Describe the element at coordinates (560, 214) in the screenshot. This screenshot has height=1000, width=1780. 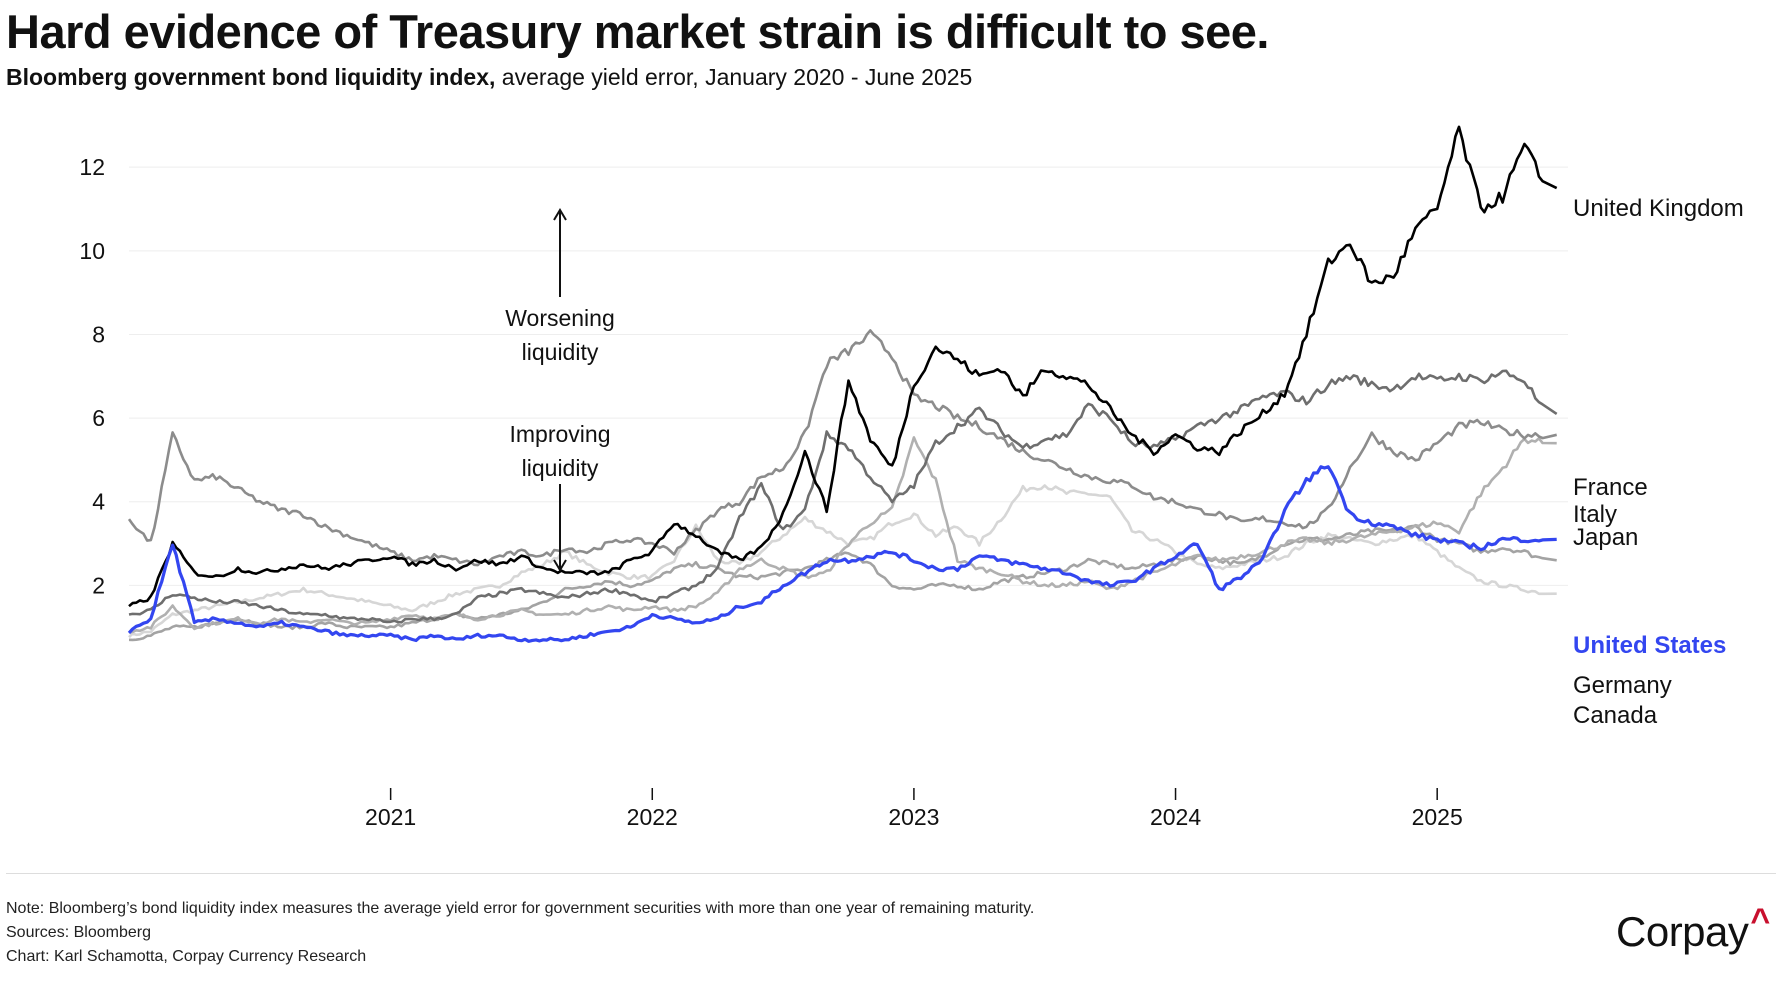
I see `up-arrowhead-icon` at that location.